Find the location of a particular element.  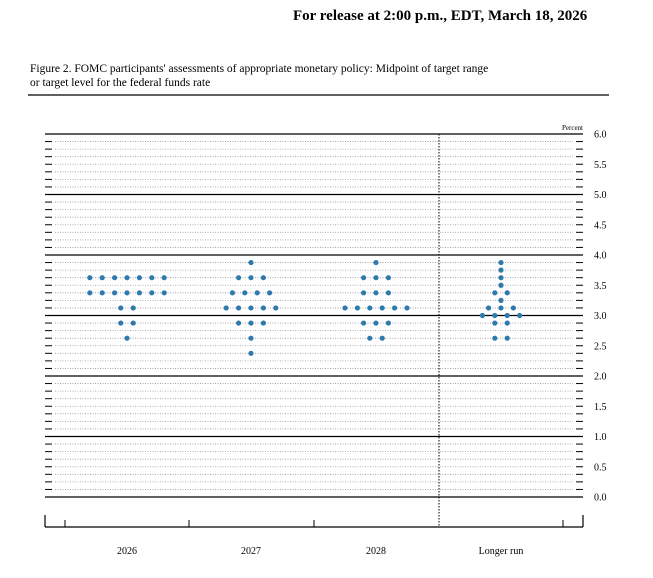

y-tick-label: 0.5 is located at coordinates (600, 467).